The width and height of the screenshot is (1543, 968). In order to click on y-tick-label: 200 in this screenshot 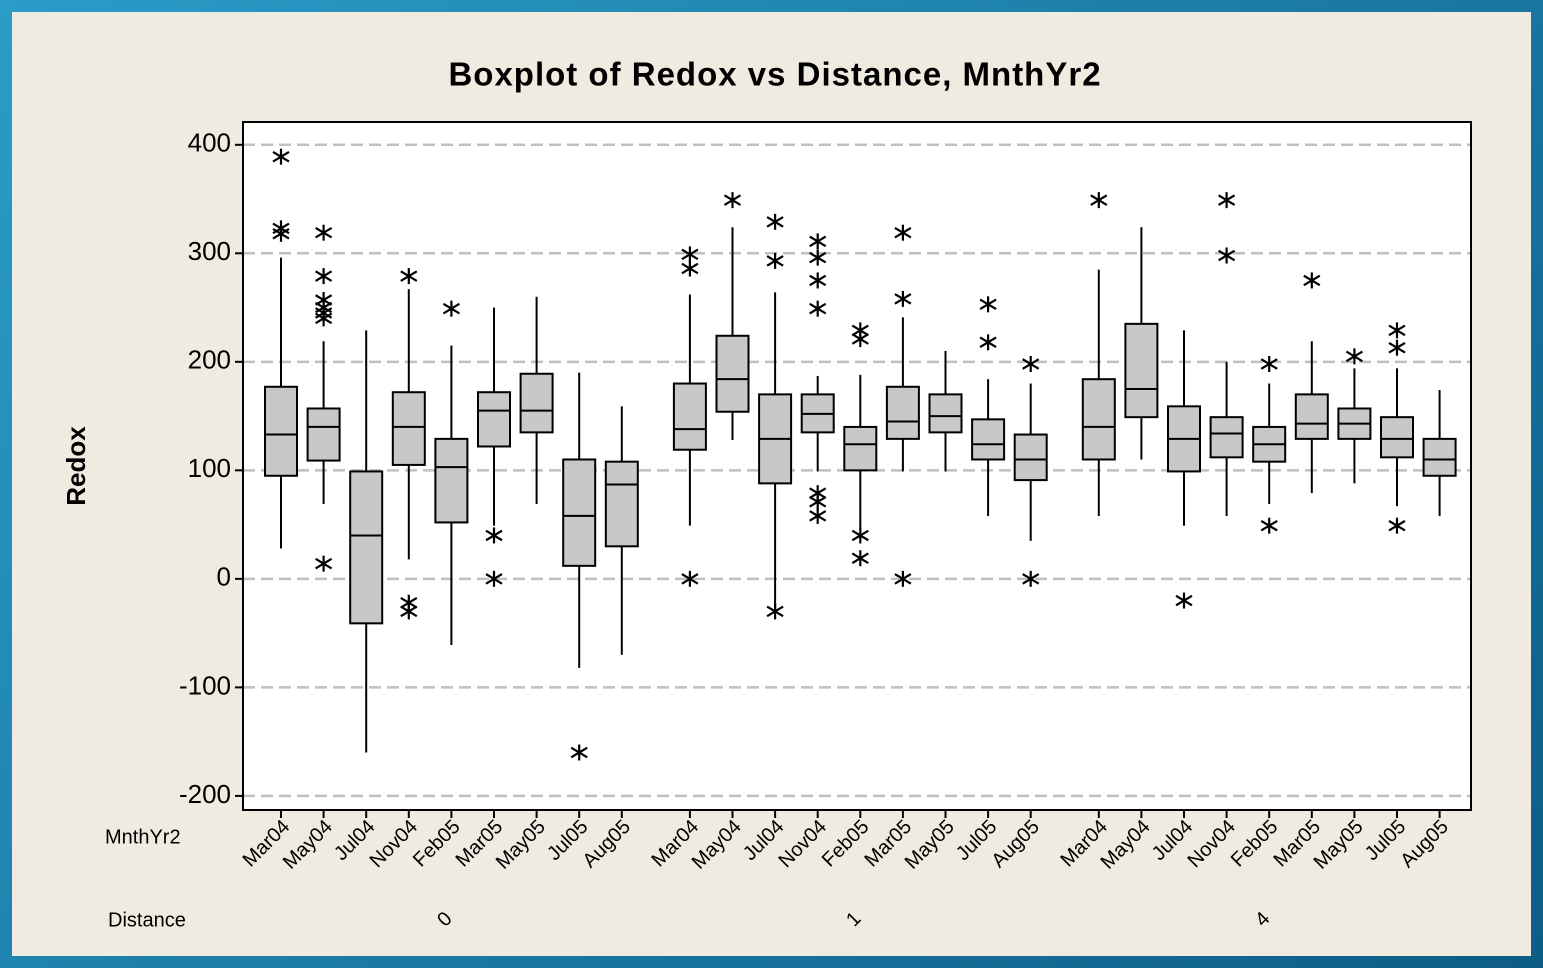, I will do `click(209, 360)`.